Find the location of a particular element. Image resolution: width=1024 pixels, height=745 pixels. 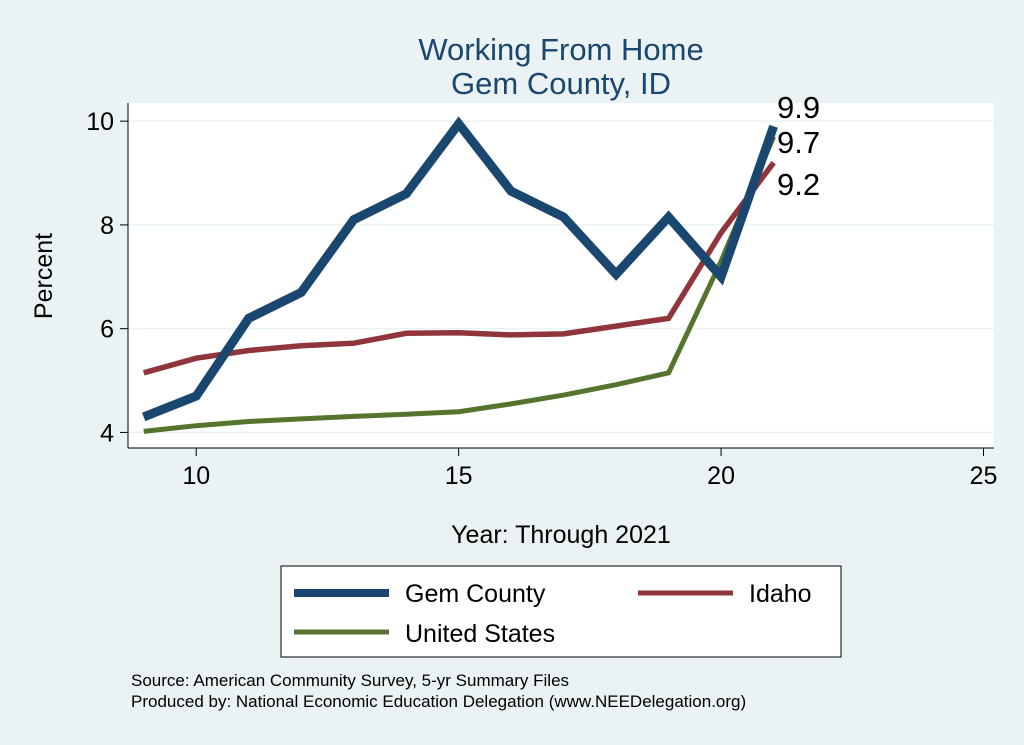

legend-box is located at coordinates (561, 611).